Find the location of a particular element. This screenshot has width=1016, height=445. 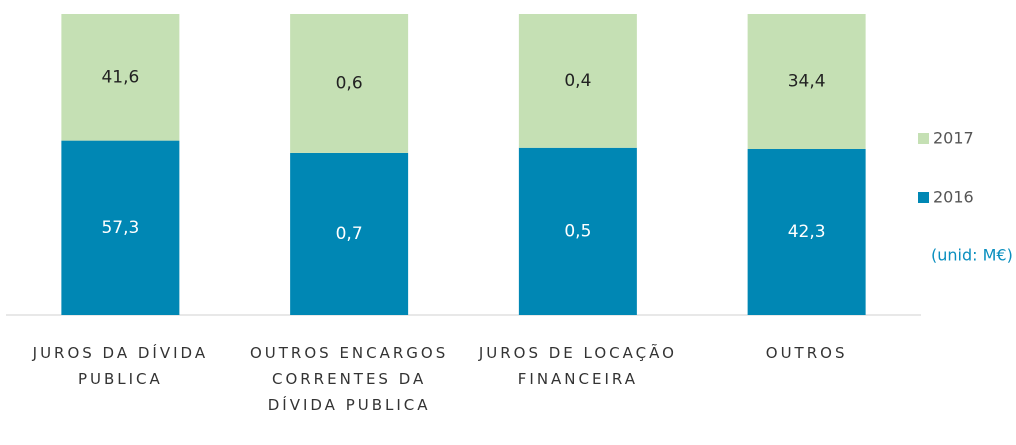

data-label: 0,4 is located at coordinates (577, 81).